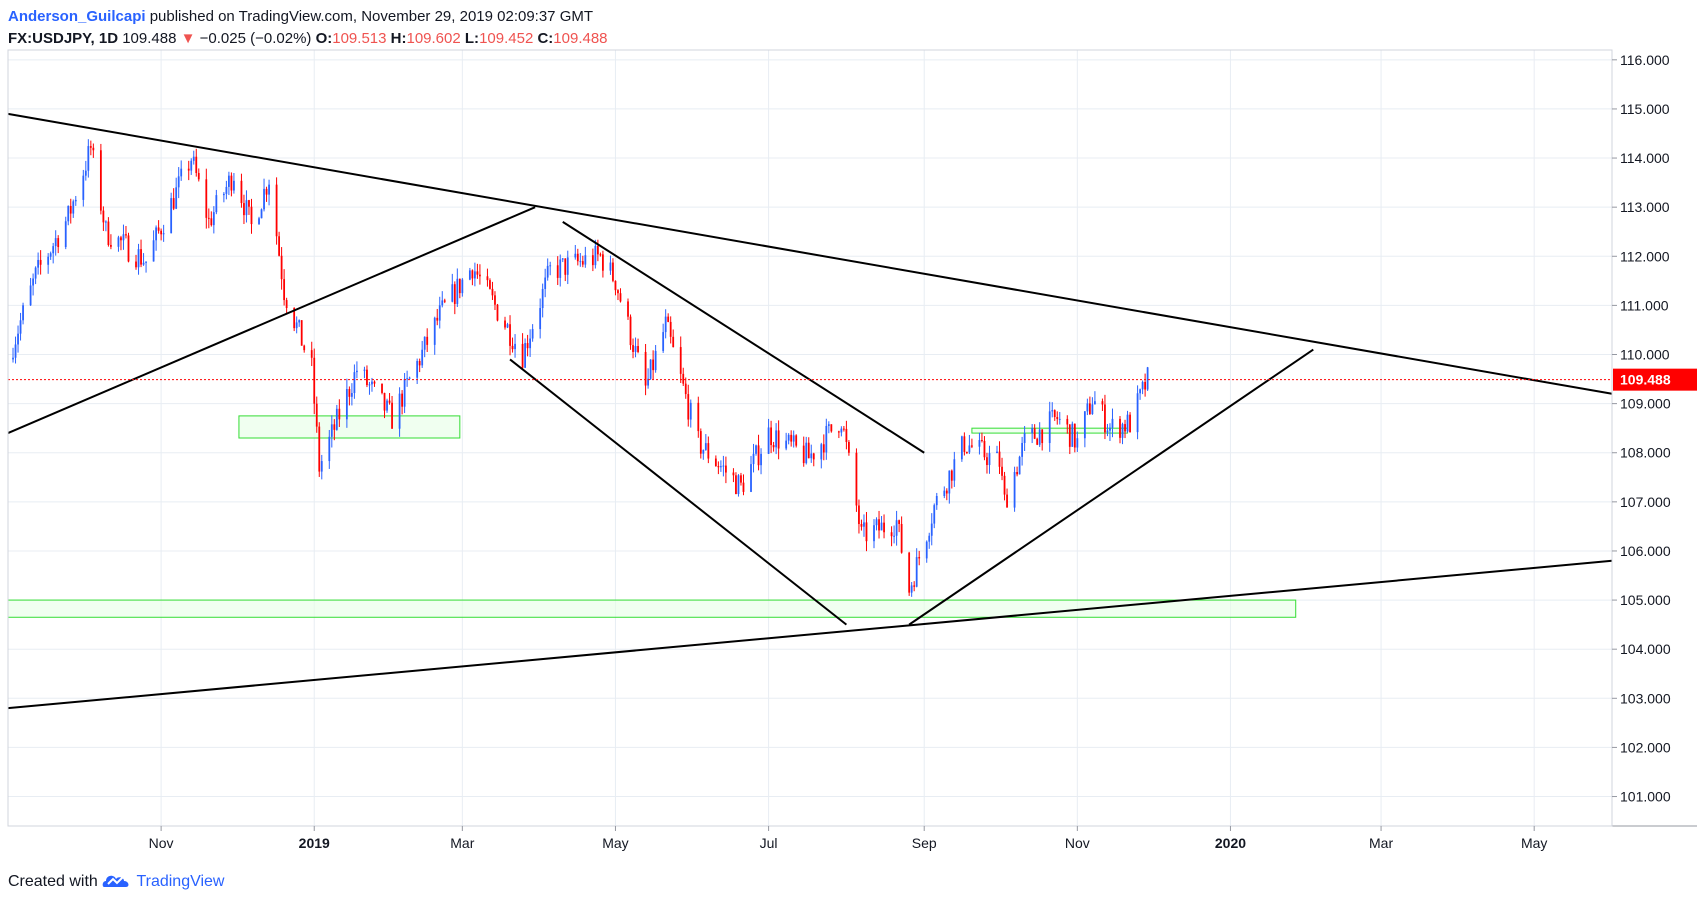 This screenshot has width=1697, height=904. I want to click on down-arrow-icon: ▼, so click(188, 38).